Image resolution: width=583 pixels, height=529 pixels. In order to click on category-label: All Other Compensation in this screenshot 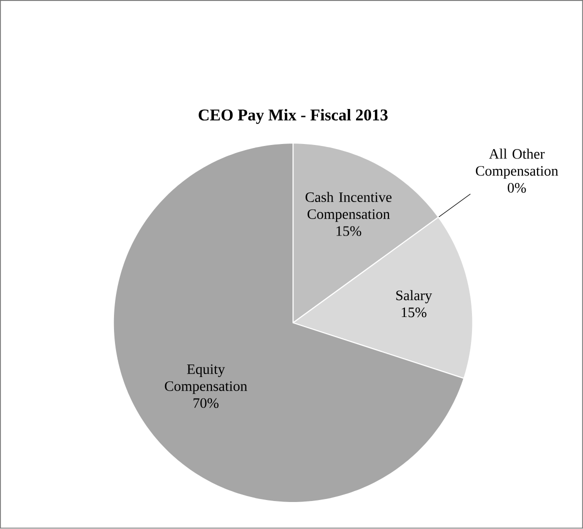, I will do `click(517, 163)`.